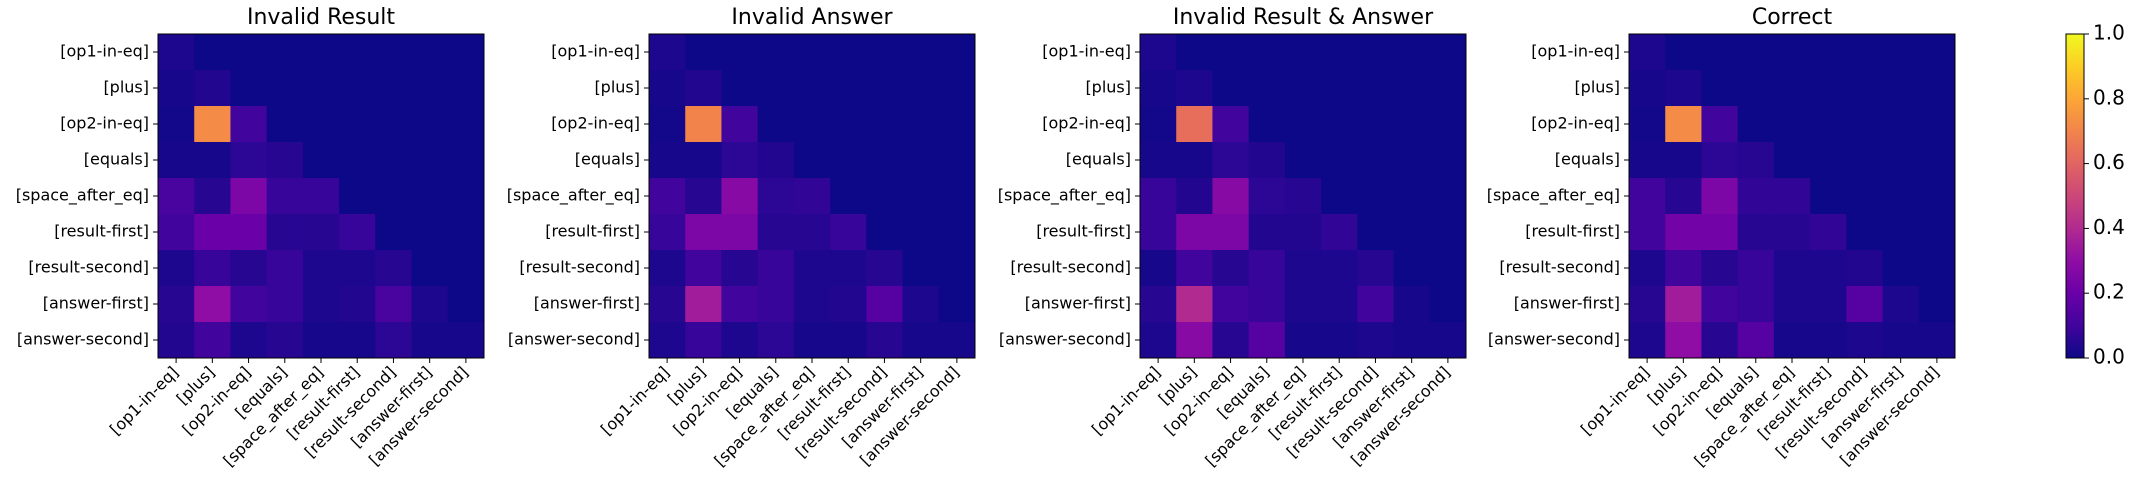 The width and height of the screenshot is (2133, 489). I want to click on y-tick-label: [op1-in-eq], so click(1575, 51).